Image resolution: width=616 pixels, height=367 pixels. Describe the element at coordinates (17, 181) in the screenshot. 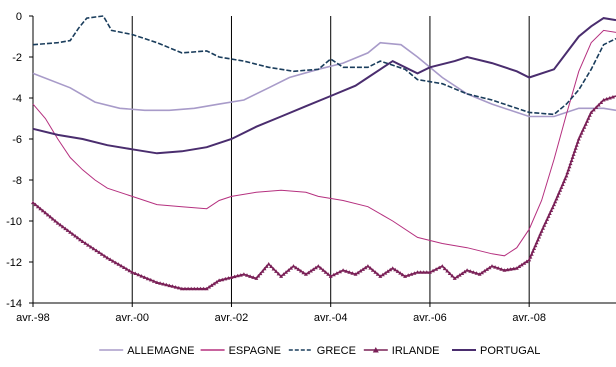

I see `y-tick-label: -8` at that location.